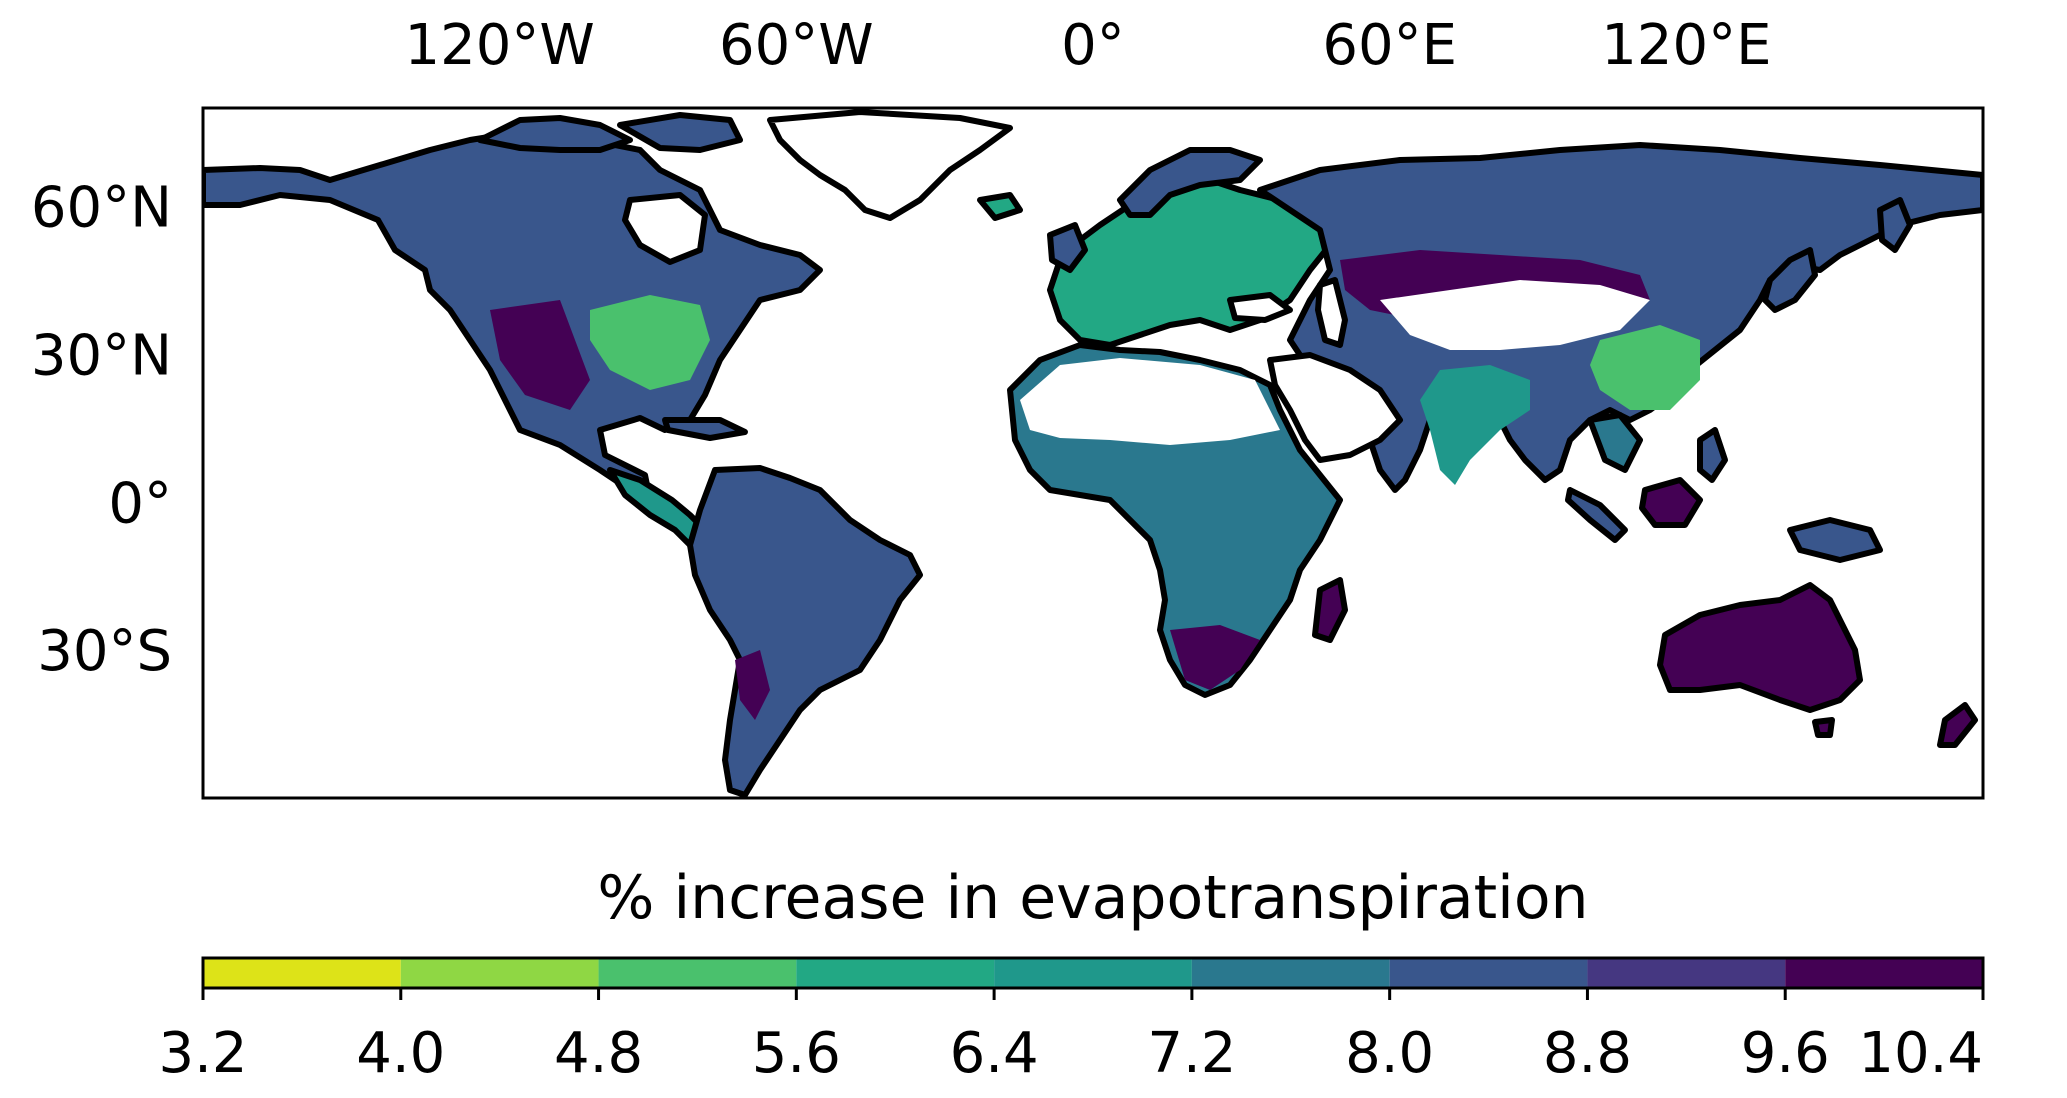 The height and width of the screenshot is (1098, 2067). I want to click on lon-tick-label: 60°W, so click(796, 45).